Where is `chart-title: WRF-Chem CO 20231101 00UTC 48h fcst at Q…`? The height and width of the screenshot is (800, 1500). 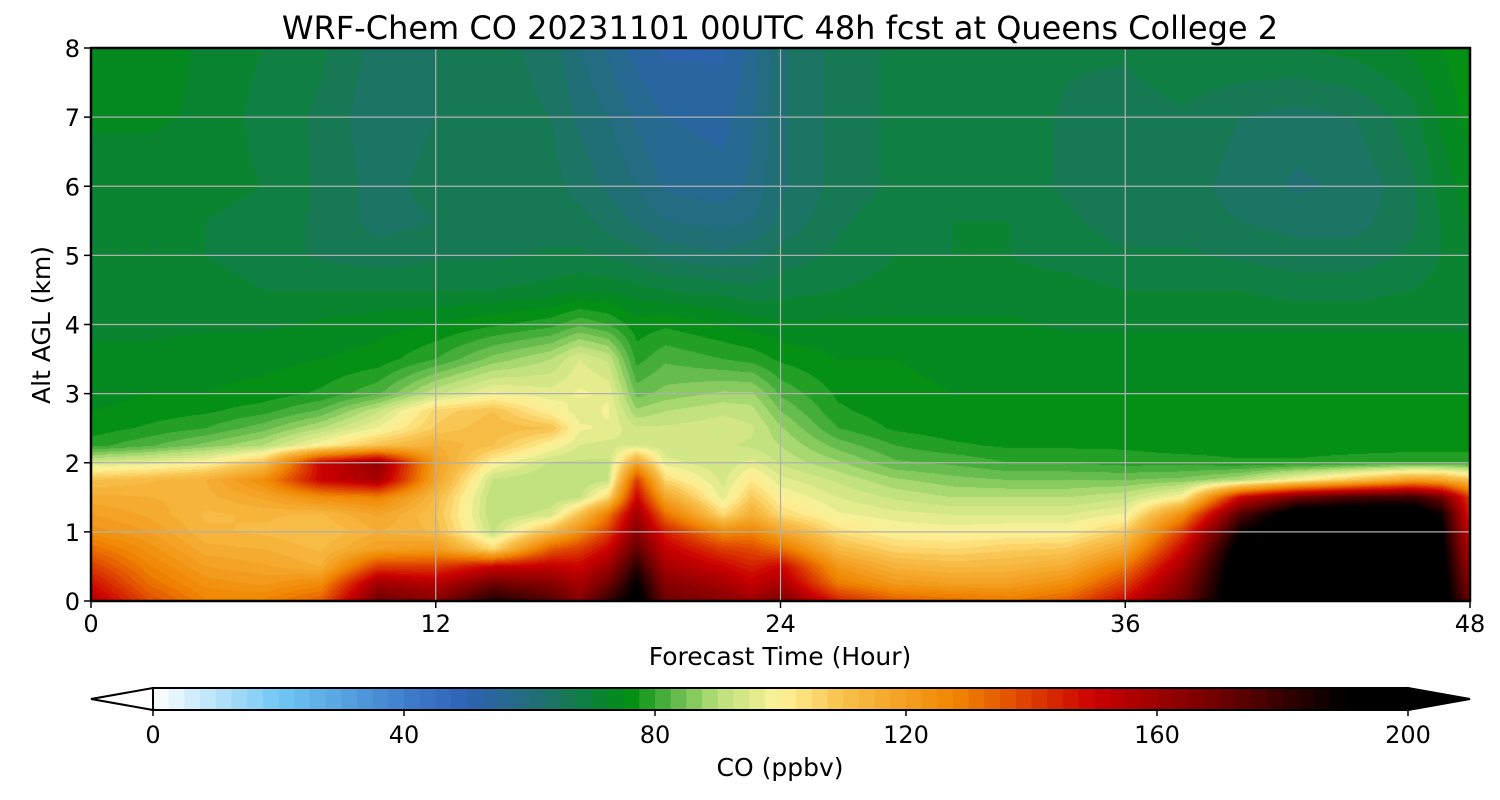 chart-title: WRF-Chem CO 20231101 00UTC 48h fcst at Q… is located at coordinates (780, 28).